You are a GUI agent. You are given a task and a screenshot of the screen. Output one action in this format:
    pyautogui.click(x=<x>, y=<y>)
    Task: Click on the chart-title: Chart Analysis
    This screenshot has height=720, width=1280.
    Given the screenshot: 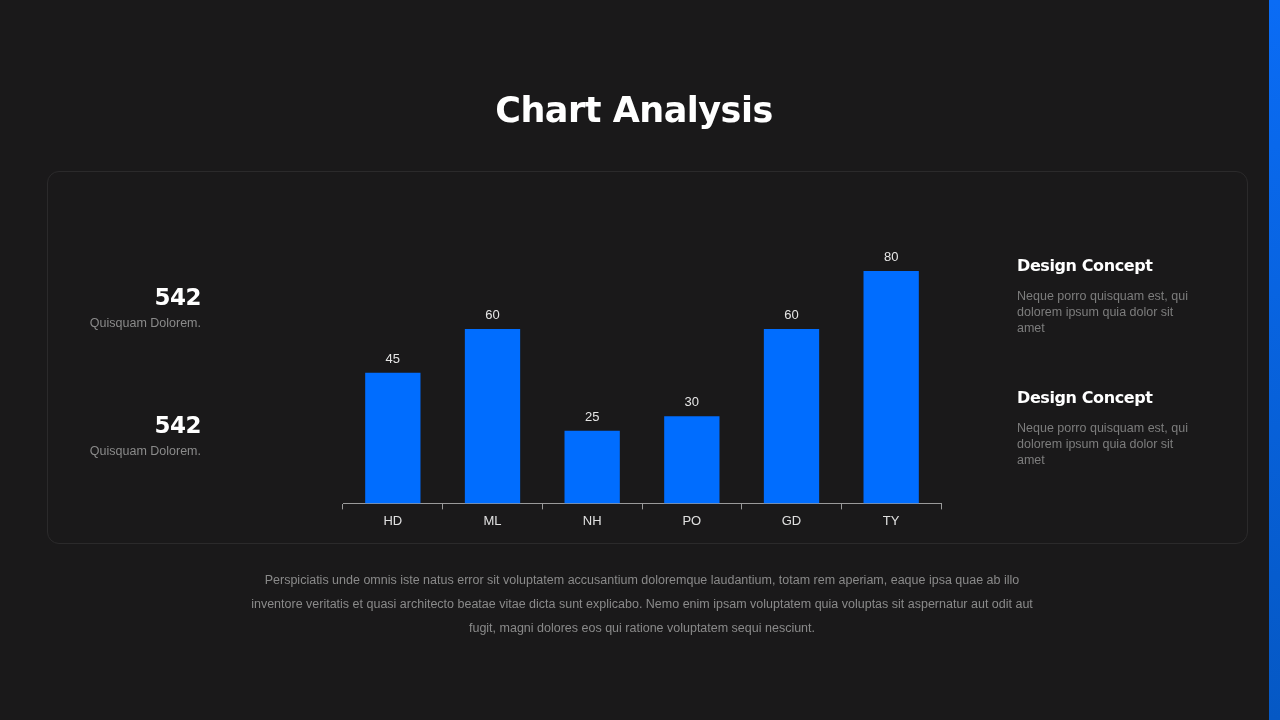 What is the action you would take?
    pyautogui.click(x=634, y=110)
    